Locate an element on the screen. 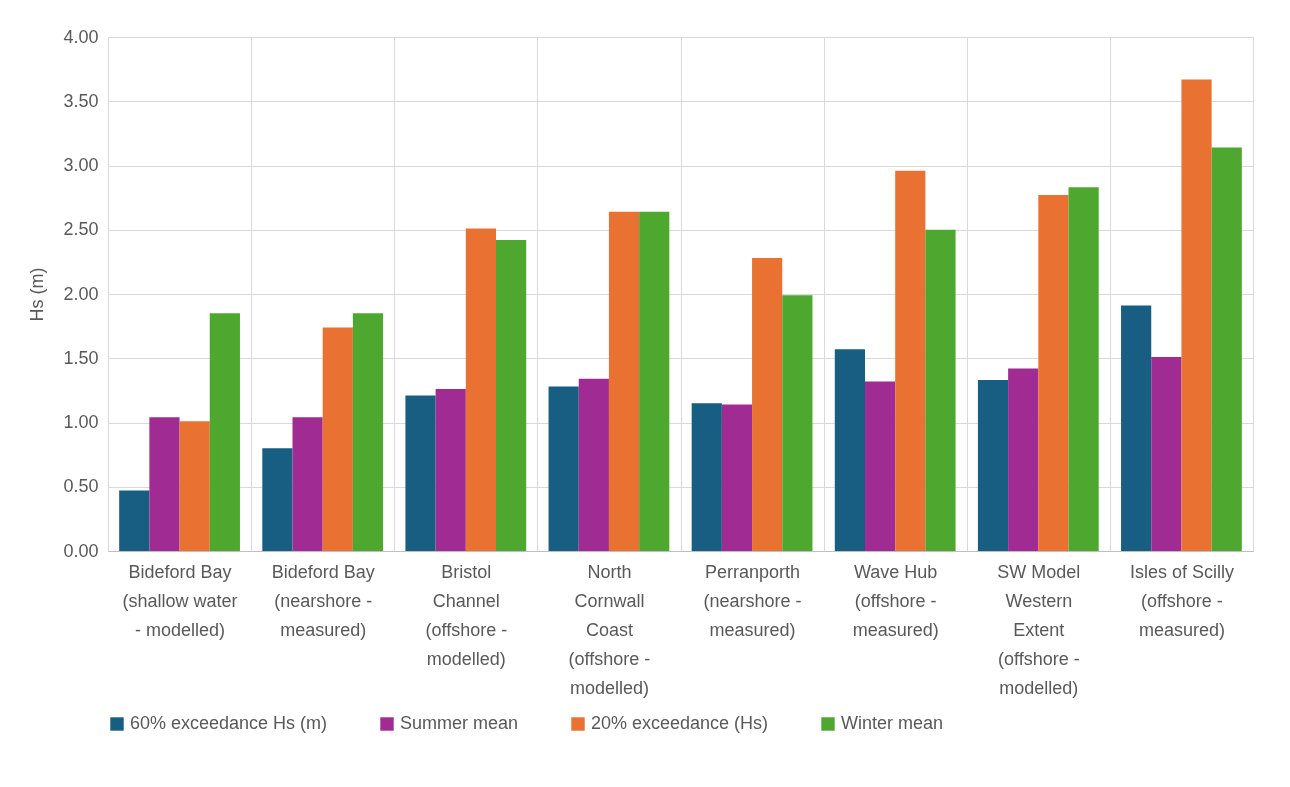 The image size is (1290, 787). x-tick-label: Perranporth (nearshore - measured) is located at coordinates (752, 600).